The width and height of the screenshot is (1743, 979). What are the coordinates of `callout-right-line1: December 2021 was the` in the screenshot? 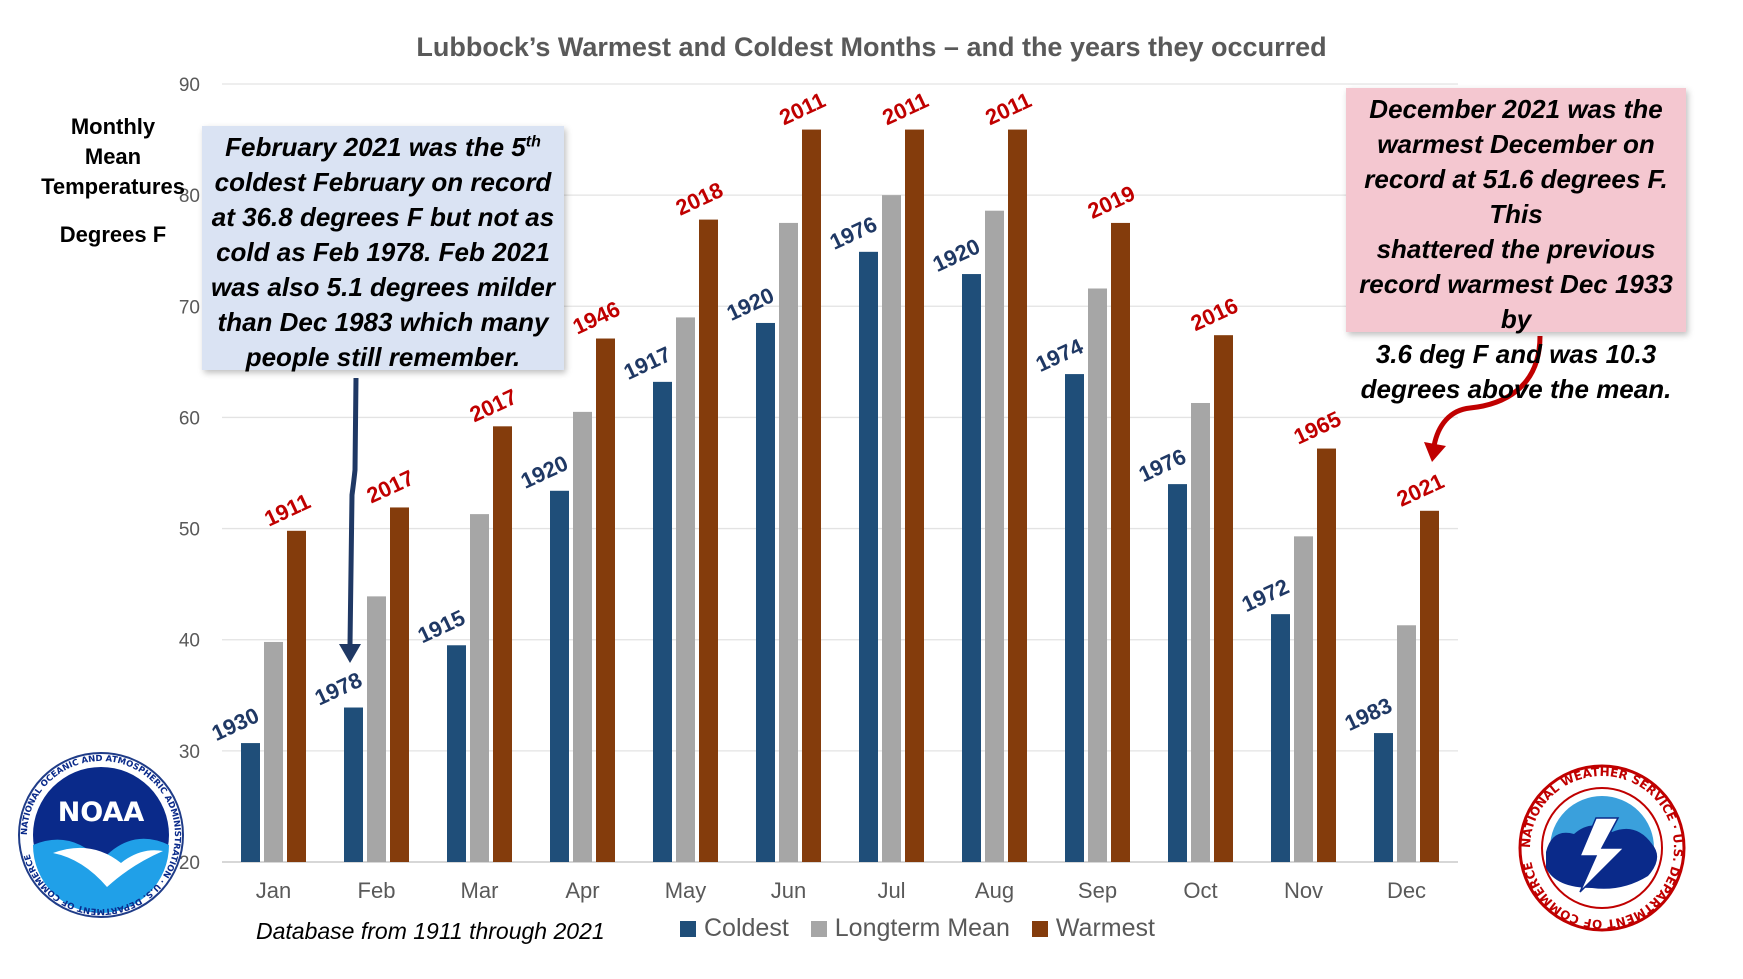 It's located at (1516, 109).